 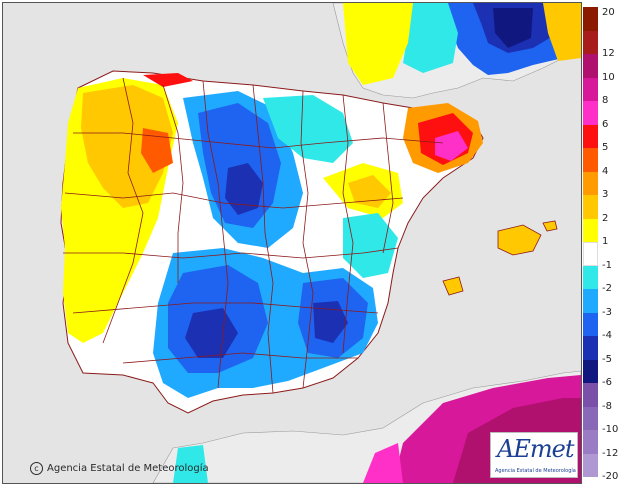 I want to click on france-cyan-patch, so click(x=430, y=38).